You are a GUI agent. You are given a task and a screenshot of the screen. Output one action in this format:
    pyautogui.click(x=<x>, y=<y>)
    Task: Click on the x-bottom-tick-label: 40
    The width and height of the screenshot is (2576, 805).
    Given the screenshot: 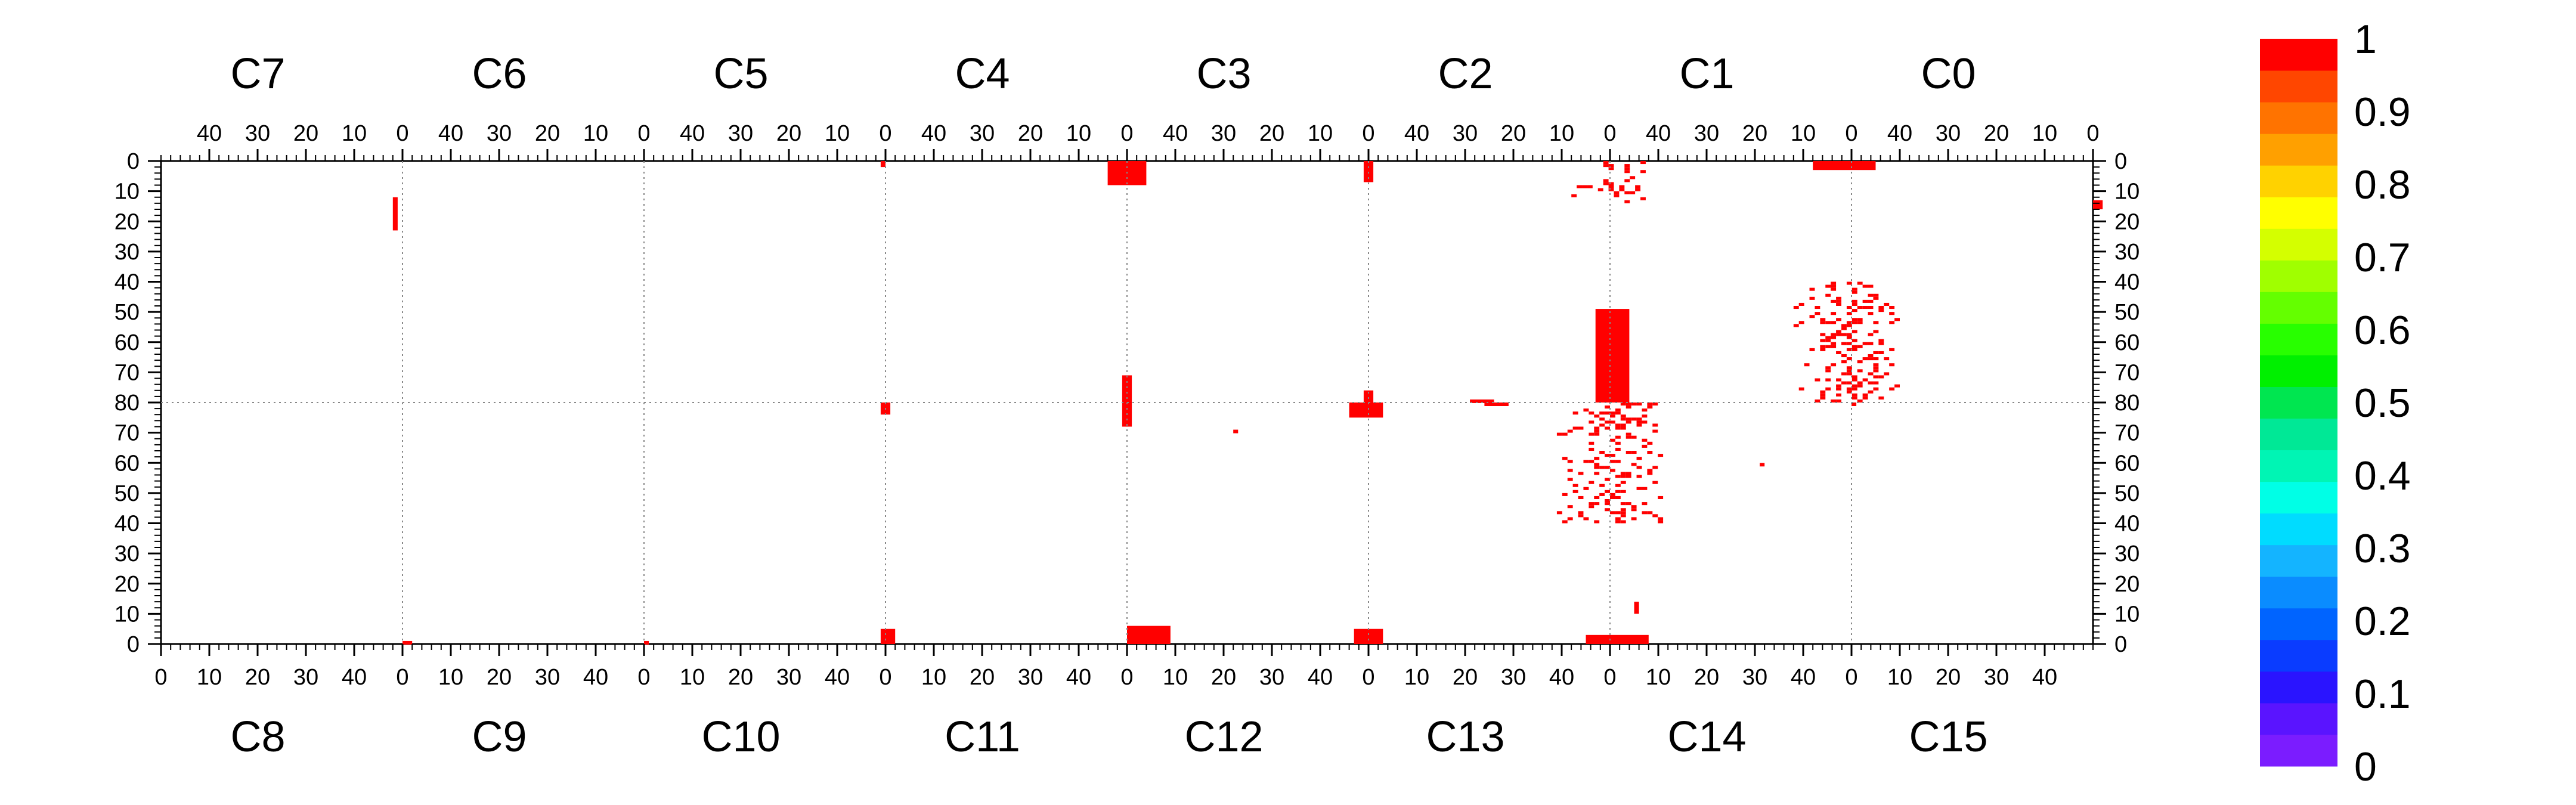 What is the action you would take?
    pyautogui.click(x=596, y=677)
    